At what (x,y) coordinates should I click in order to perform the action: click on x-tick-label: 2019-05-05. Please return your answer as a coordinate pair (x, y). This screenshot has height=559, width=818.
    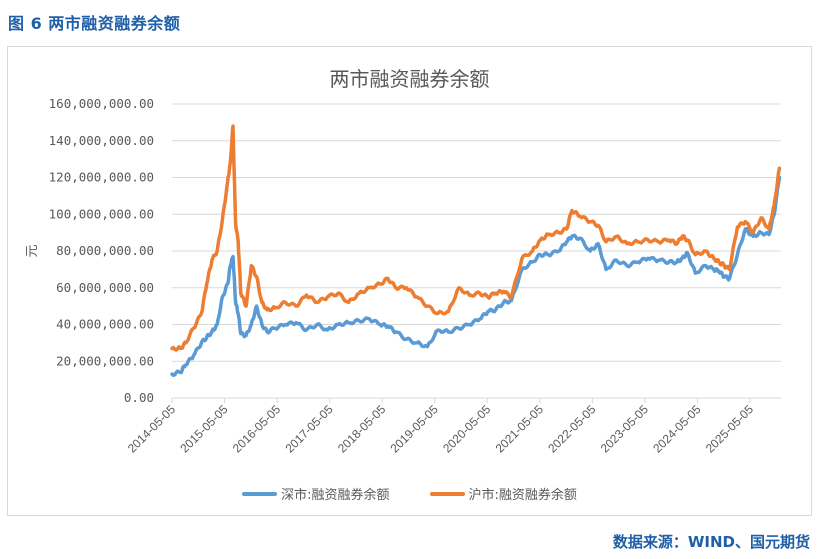
    Looking at the image, I should click on (415, 429).